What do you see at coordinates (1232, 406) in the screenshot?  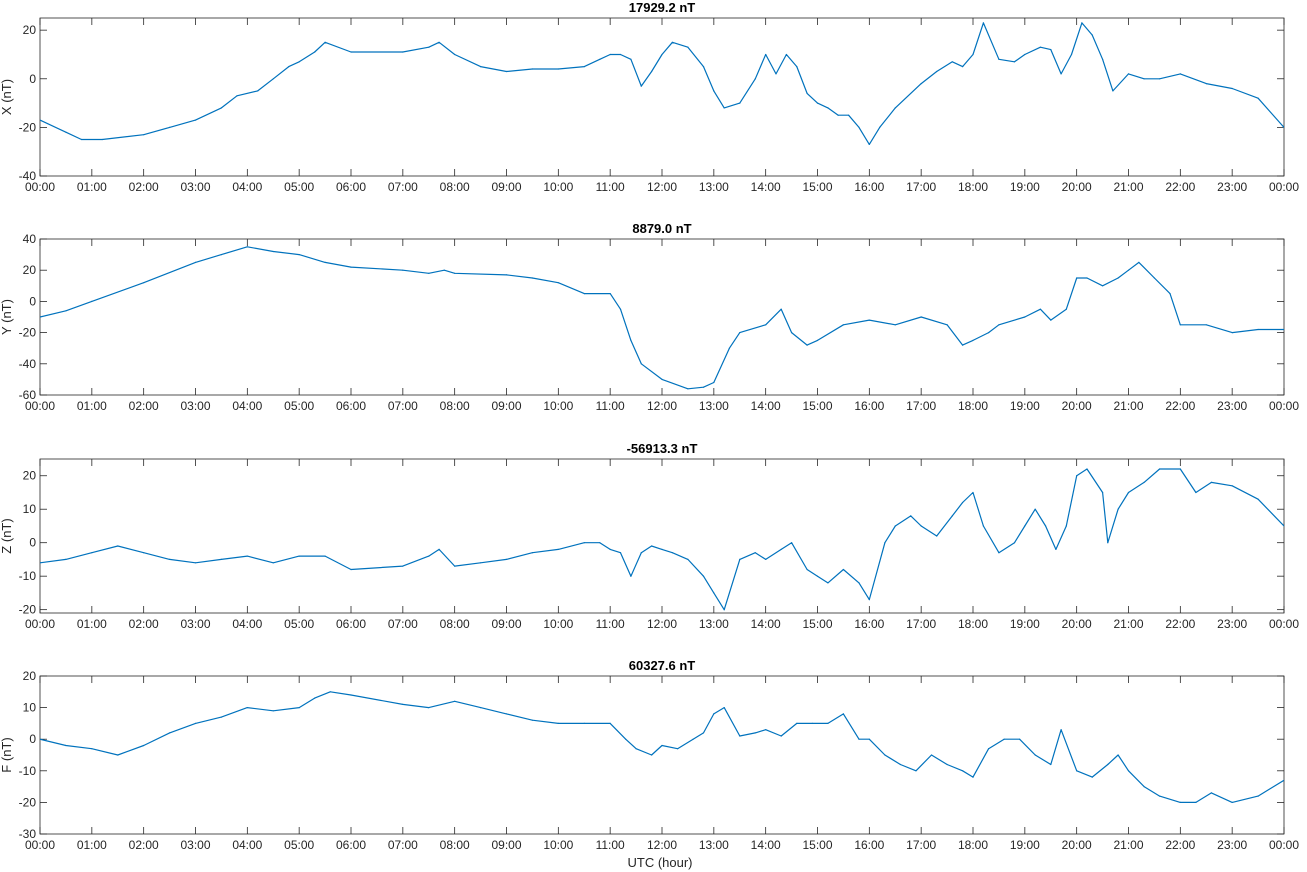 I see `x-tick-label: 23:00` at bounding box center [1232, 406].